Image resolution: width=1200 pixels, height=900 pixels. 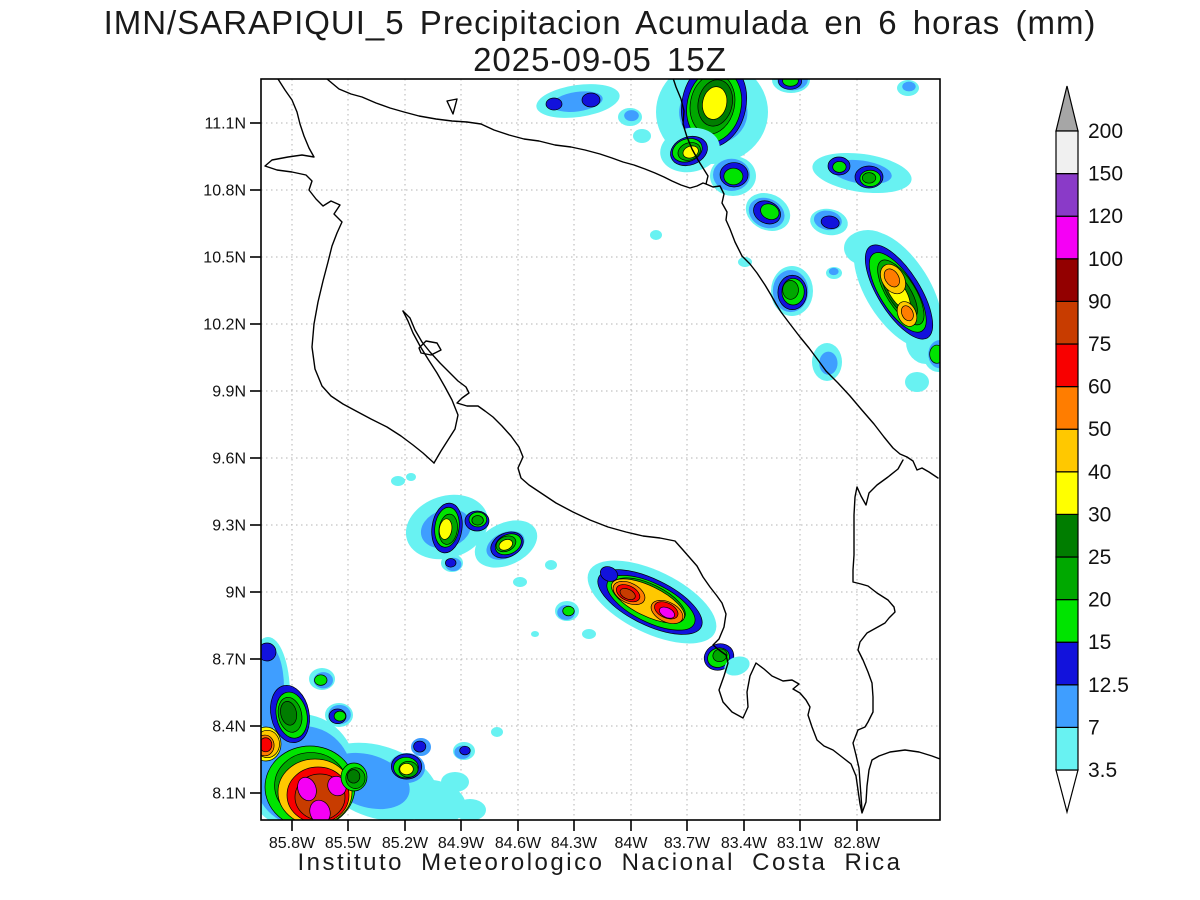 What do you see at coordinates (1067, 792) in the screenshot?
I see `colorbar-underflow-arrow` at bounding box center [1067, 792].